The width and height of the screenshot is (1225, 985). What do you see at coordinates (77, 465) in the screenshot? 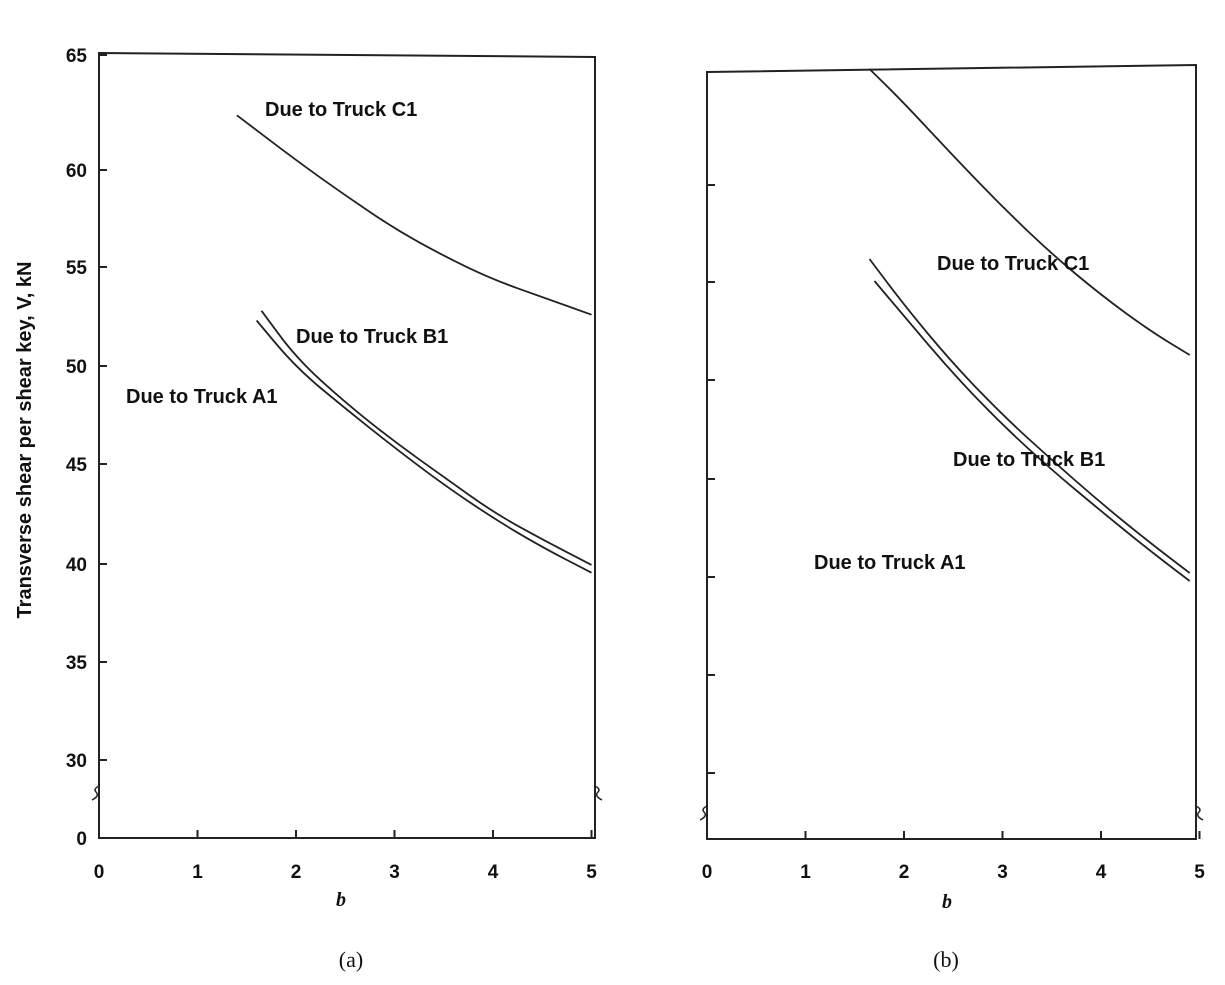
I see `y-tick-label-a-45: 45` at bounding box center [77, 465].